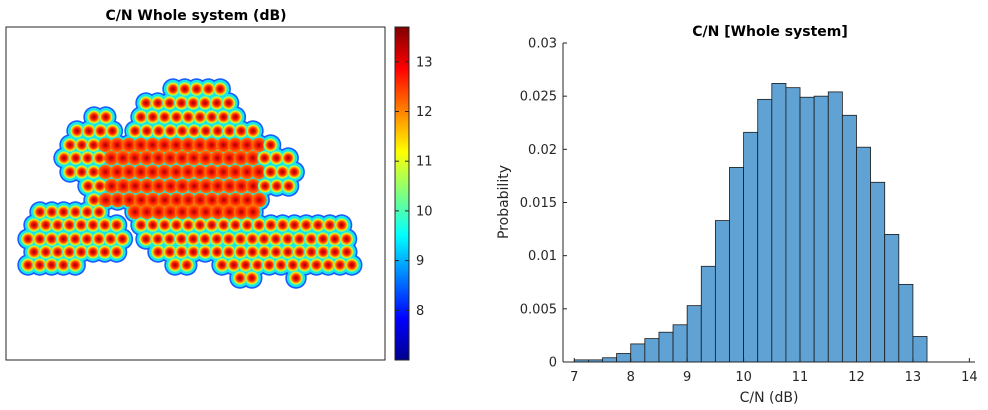  What do you see at coordinates (424, 112) in the screenshot?
I see `colorbar-tick-label: 12` at bounding box center [424, 112].